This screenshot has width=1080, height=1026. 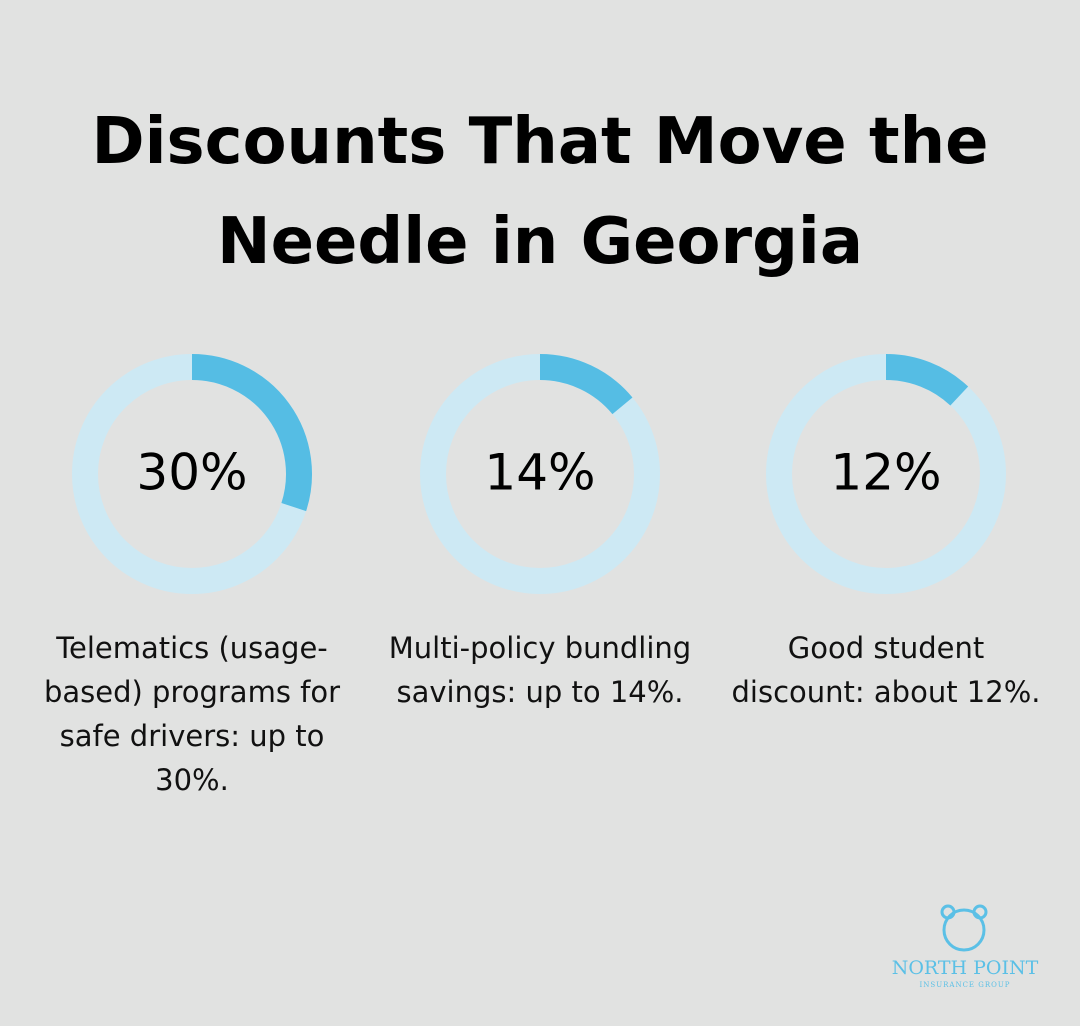 I want to click on value-label: 12%, so click(x=885, y=473).